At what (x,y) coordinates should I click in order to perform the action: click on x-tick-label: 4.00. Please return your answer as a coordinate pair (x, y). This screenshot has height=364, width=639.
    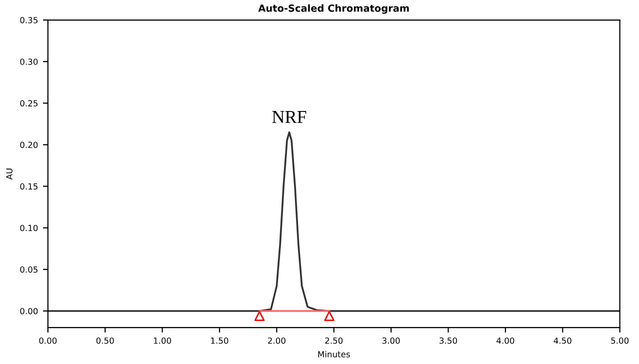
    Looking at the image, I should click on (505, 340).